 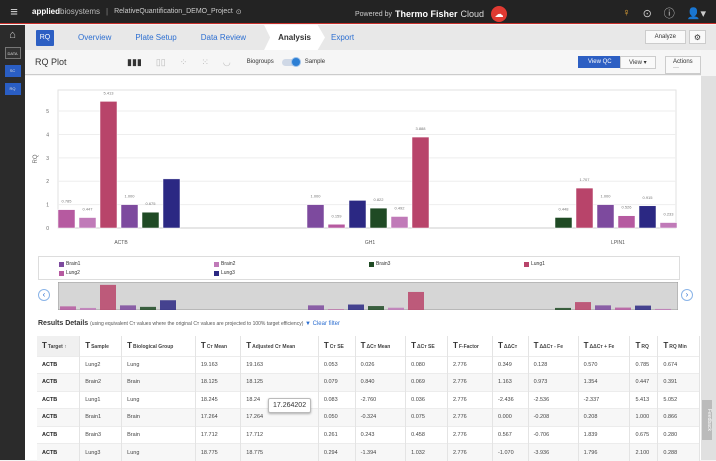 What do you see at coordinates (683, 65) in the screenshot?
I see `actions-menu: Actions ···` at bounding box center [683, 65].